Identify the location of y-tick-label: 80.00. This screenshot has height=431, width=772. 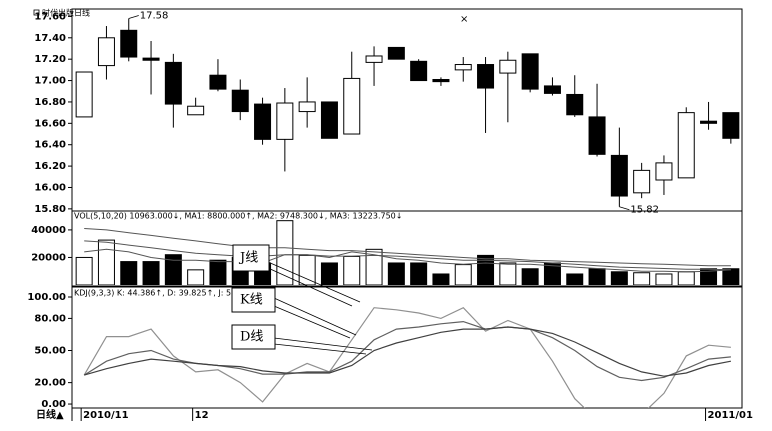
(50, 318).